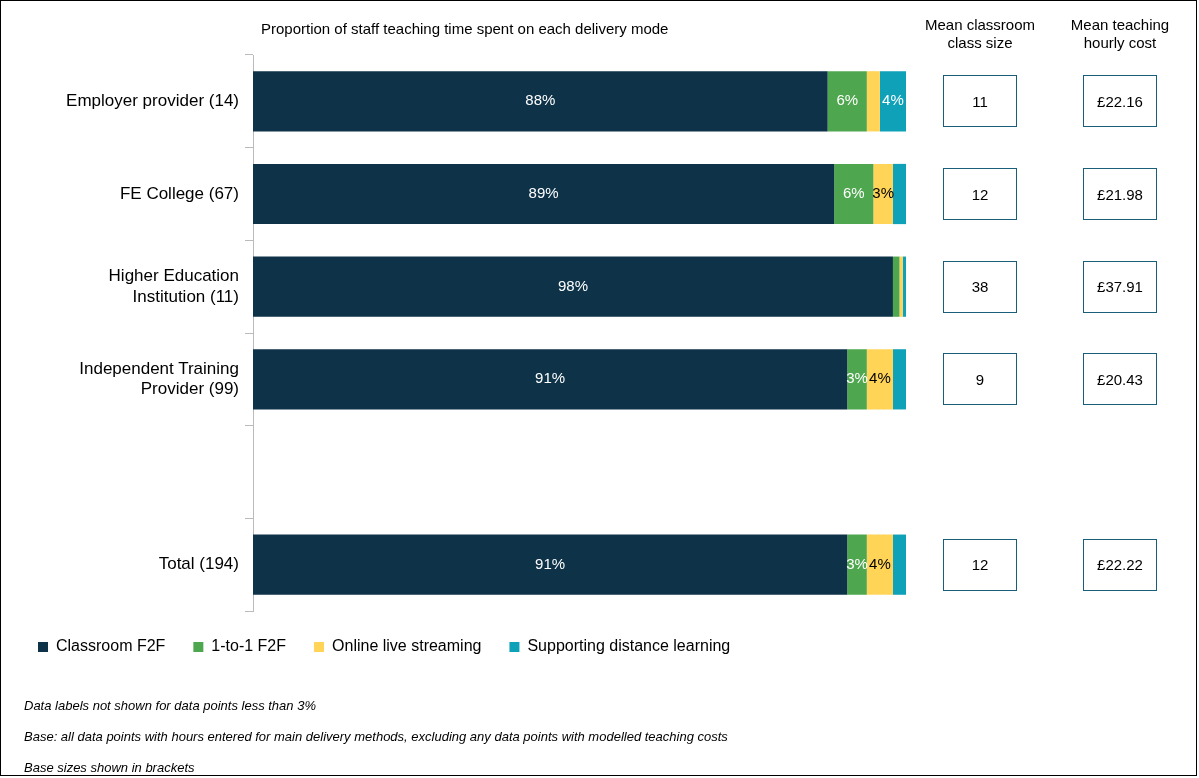  What do you see at coordinates (1120, 34) in the screenshot?
I see `text: Mean teaching hourly cost` at bounding box center [1120, 34].